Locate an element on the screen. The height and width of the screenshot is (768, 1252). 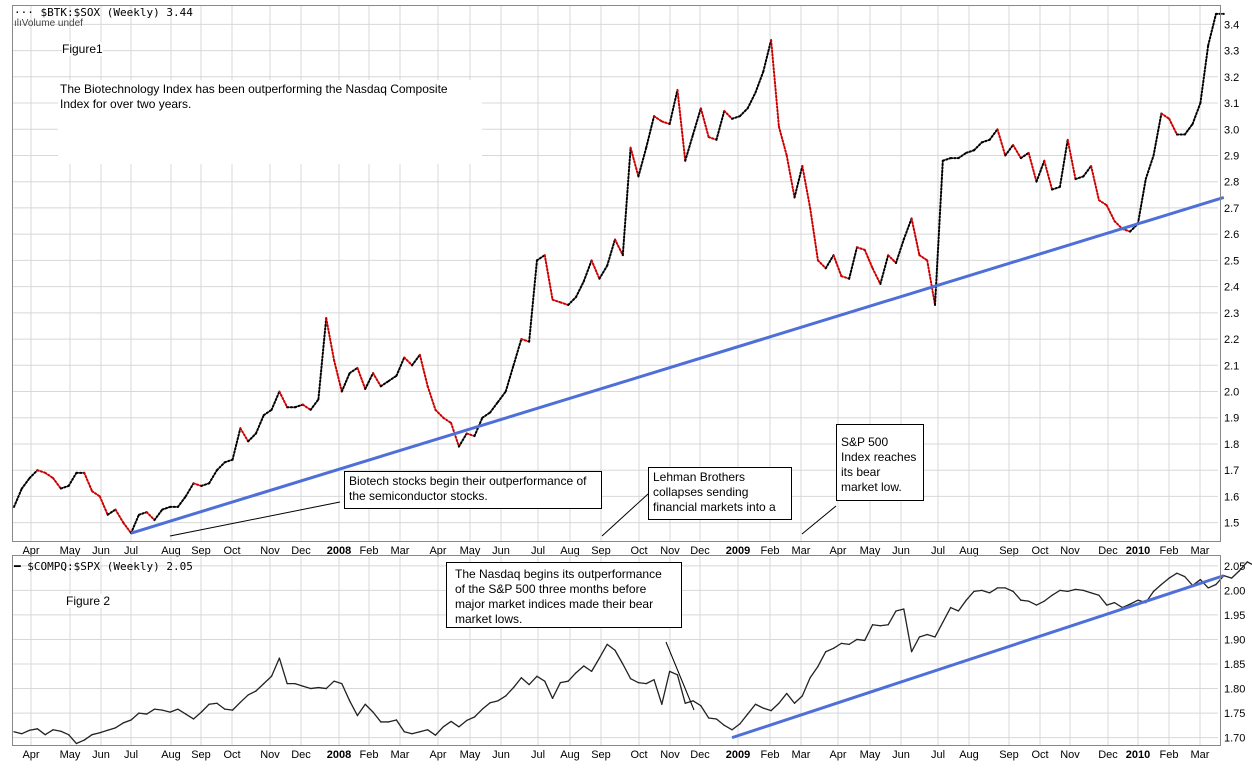
dotted-line-icon: ··· is located at coordinates (24, 12).